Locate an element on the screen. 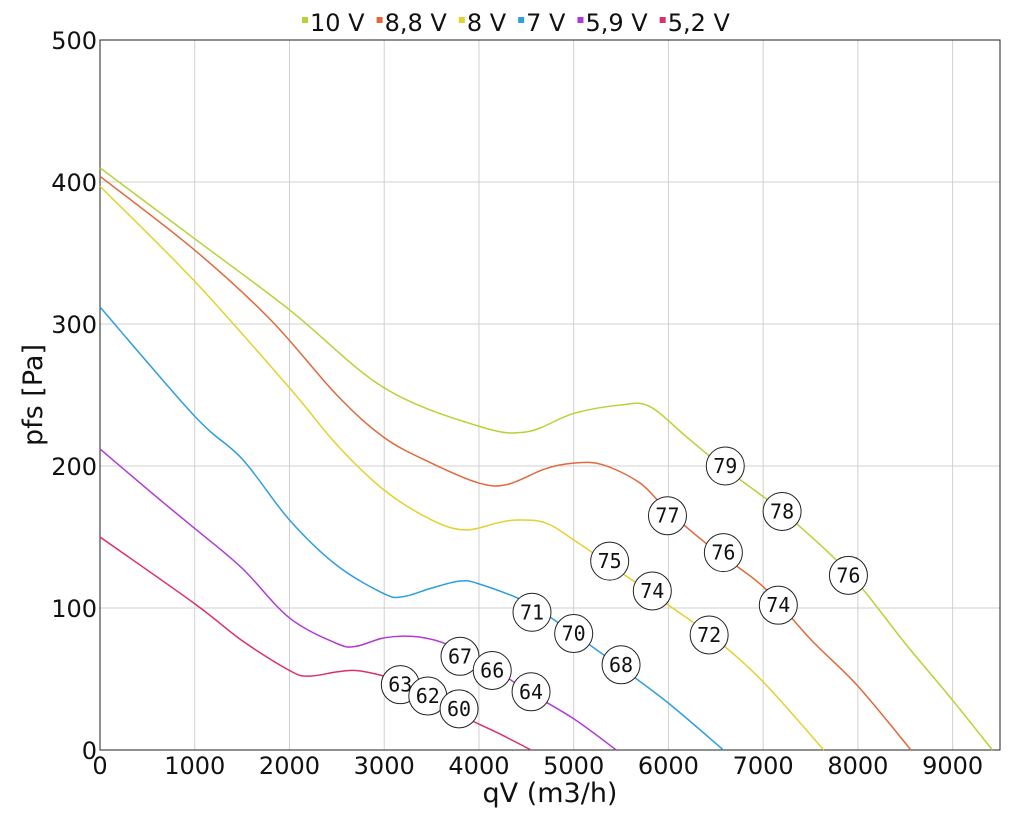 This screenshot has height=820, width=1020. y-tick-label: 300 is located at coordinates (74, 325).